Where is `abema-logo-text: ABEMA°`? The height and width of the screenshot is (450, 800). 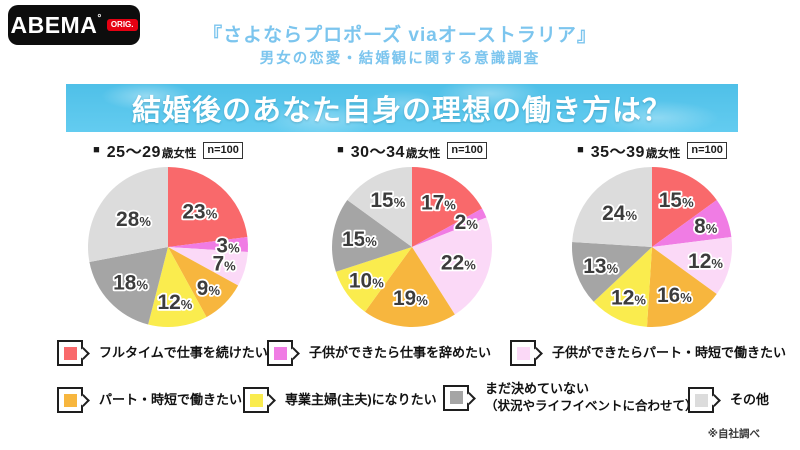
abema-logo-text: ABEMA° is located at coordinates (56, 24).